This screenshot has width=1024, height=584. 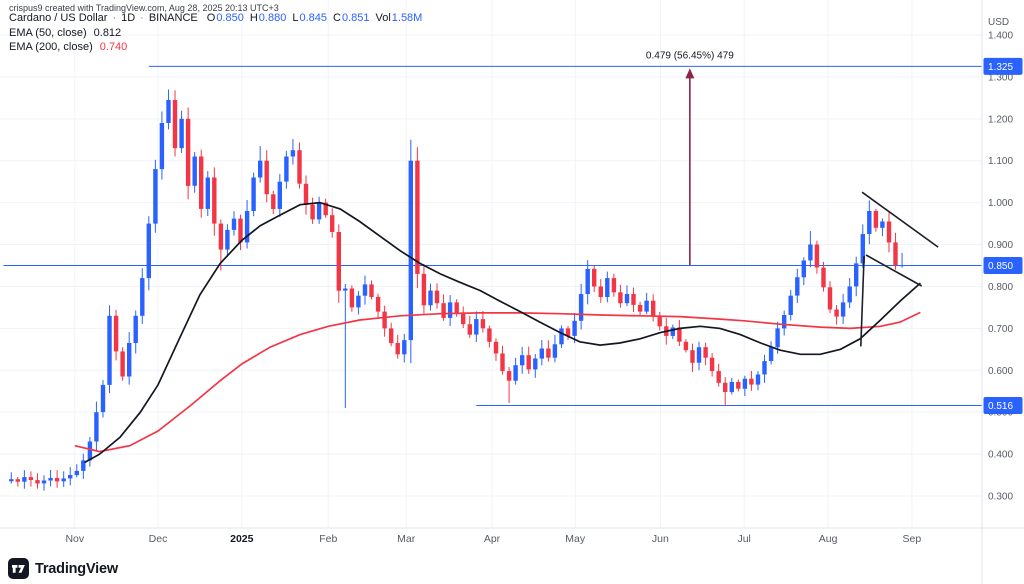 What do you see at coordinates (63, 568) in the screenshot?
I see `tradingview-logo: TradingView` at bounding box center [63, 568].